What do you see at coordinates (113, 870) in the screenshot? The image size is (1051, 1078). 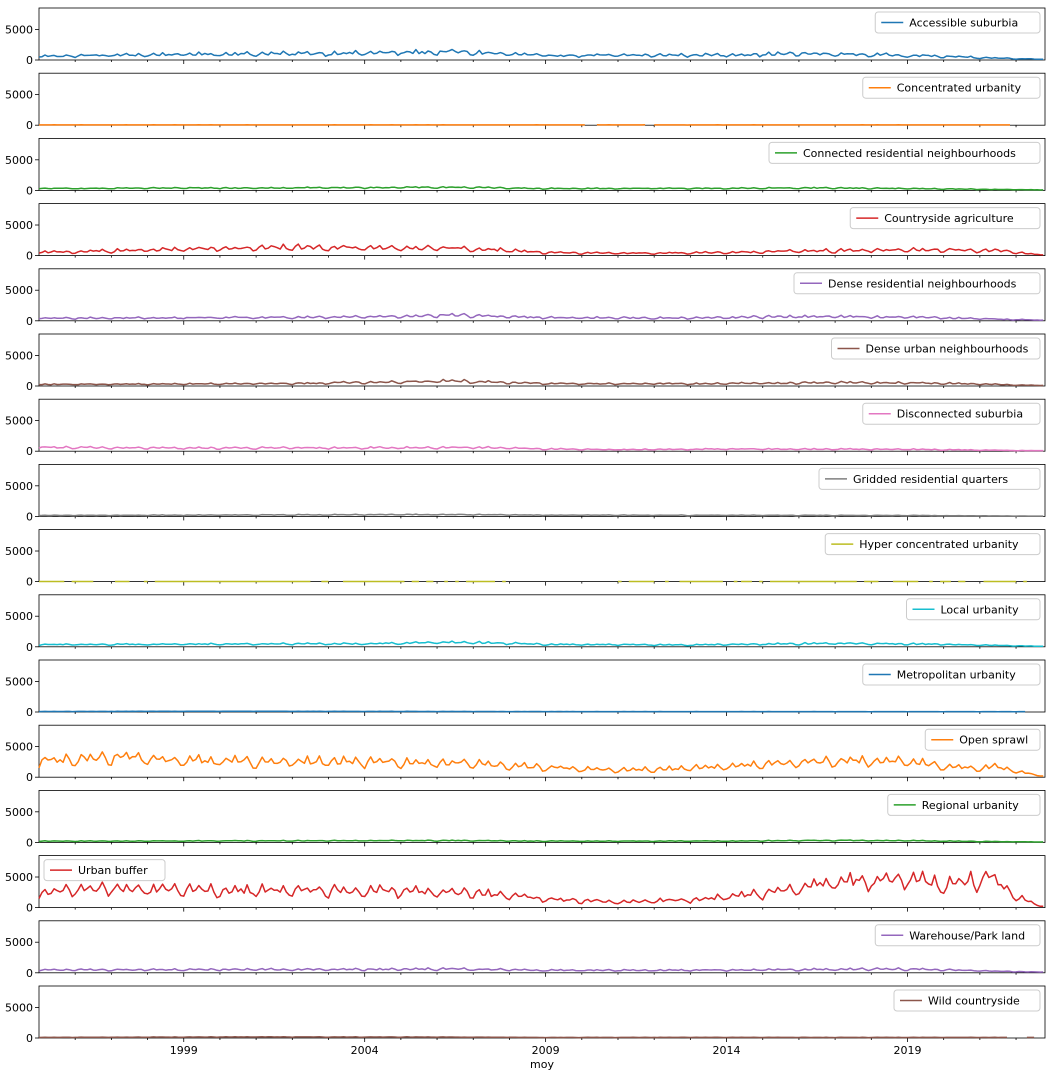 I see `legend-label: Urban buffer` at bounding box center [113, 870].